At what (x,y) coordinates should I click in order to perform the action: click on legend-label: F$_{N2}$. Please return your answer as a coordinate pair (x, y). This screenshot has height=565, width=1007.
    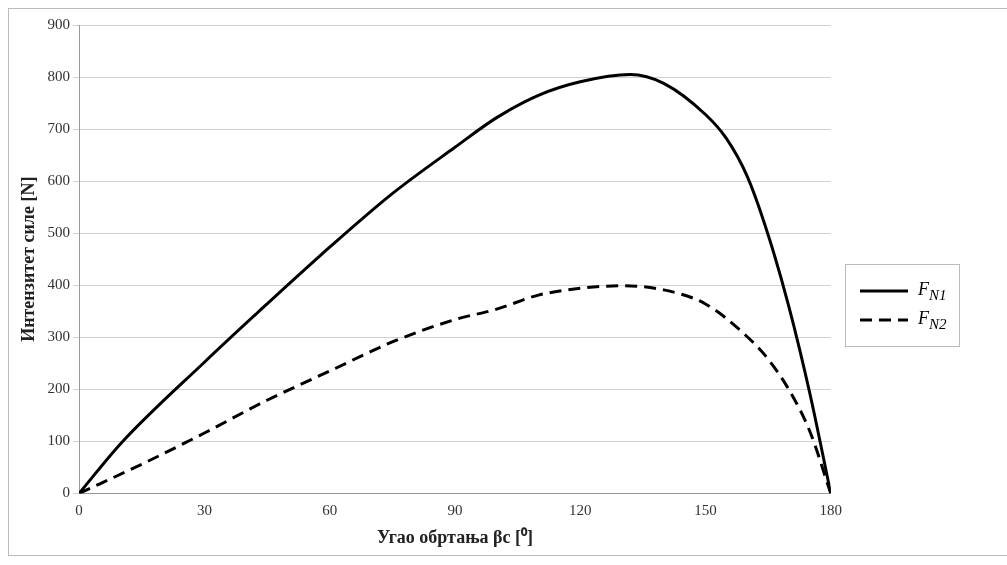
    Looking at the image, I should click on (932, 320).